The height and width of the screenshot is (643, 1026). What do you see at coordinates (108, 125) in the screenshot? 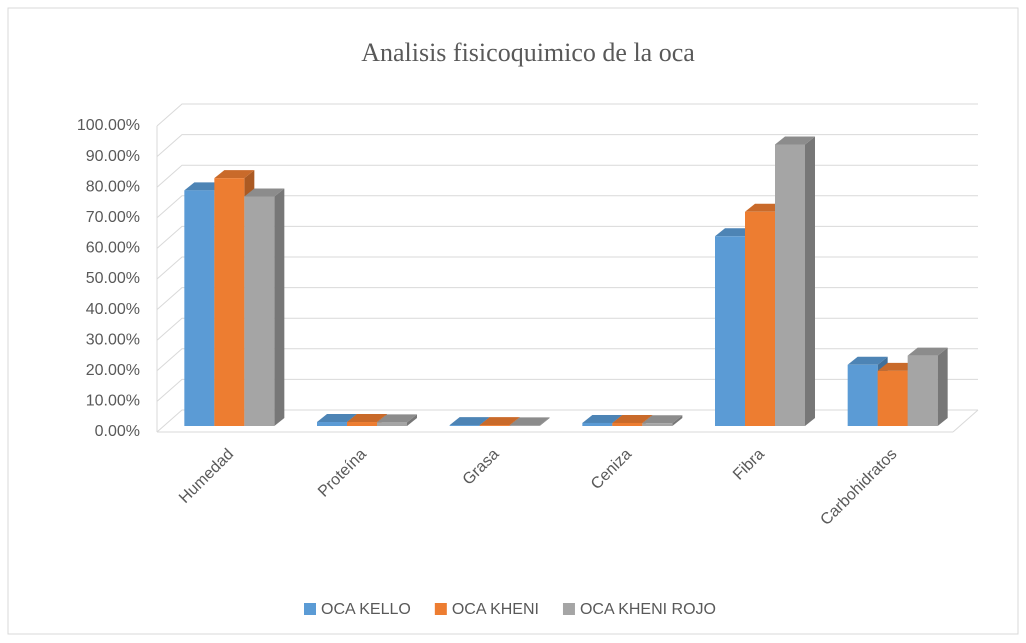
I see `y-tick-label: 100.00%` at bounding box center [108, 125].